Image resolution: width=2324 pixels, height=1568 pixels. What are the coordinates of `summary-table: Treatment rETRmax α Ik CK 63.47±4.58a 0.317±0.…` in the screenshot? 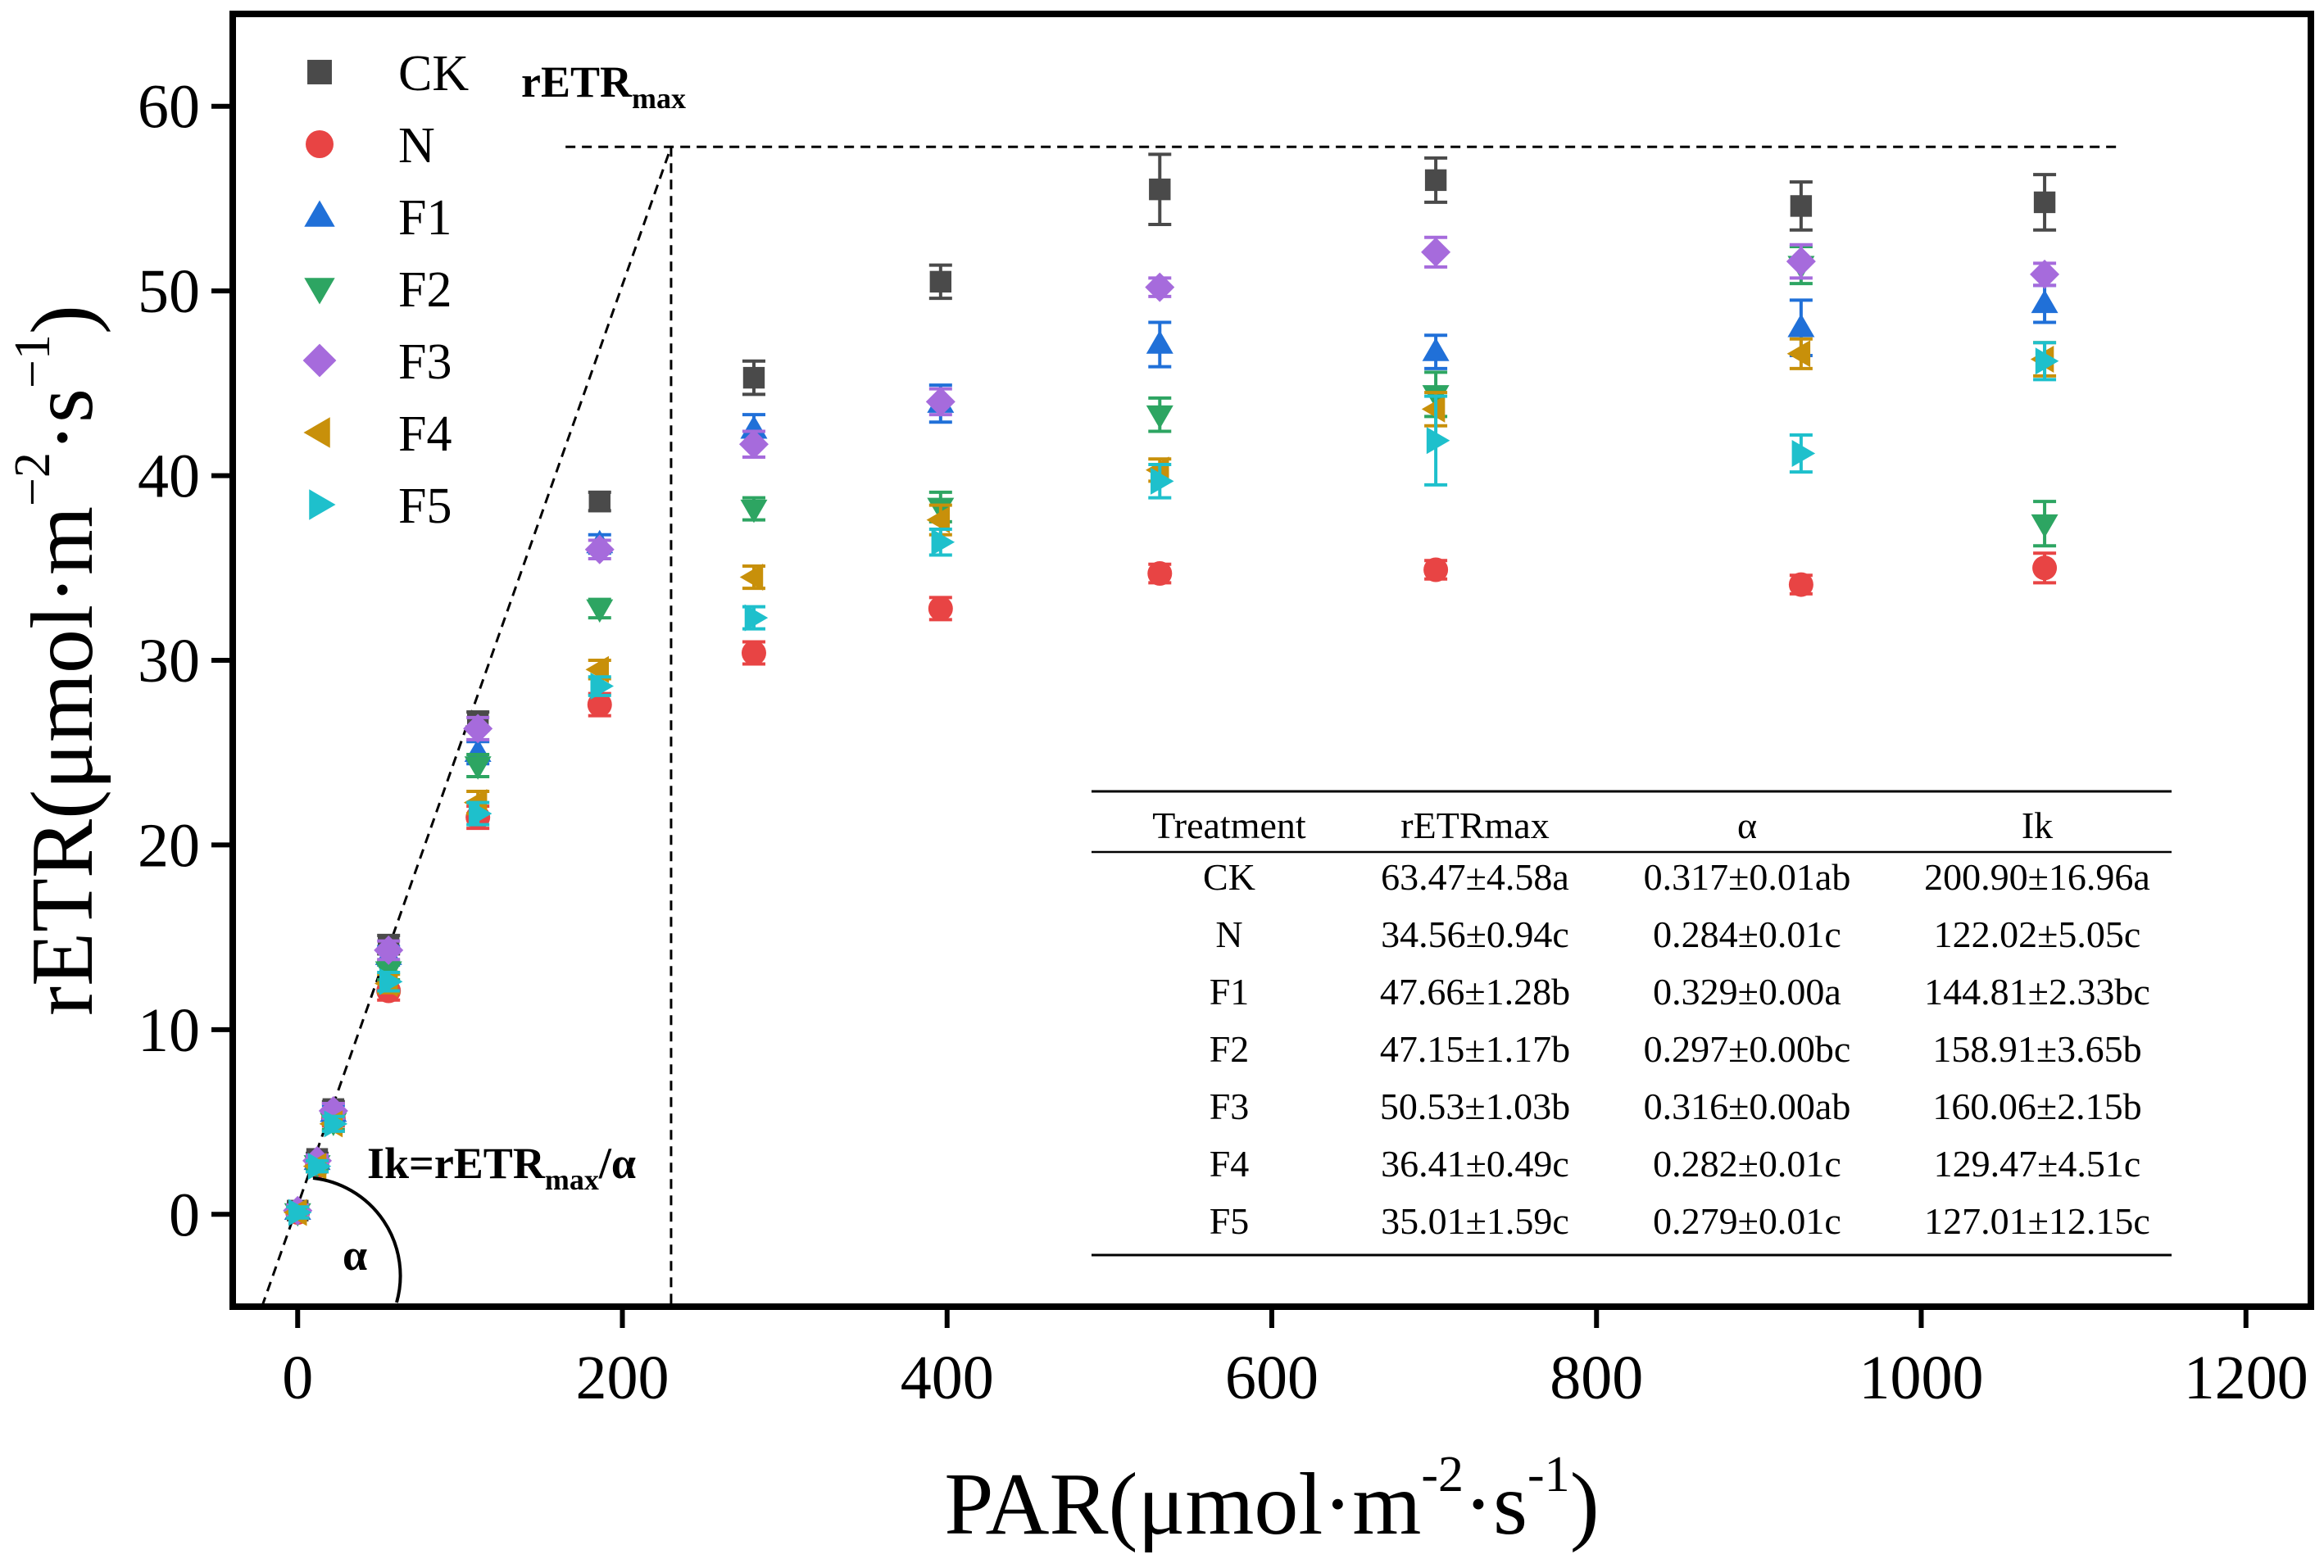 It's located at (1632, 1024).